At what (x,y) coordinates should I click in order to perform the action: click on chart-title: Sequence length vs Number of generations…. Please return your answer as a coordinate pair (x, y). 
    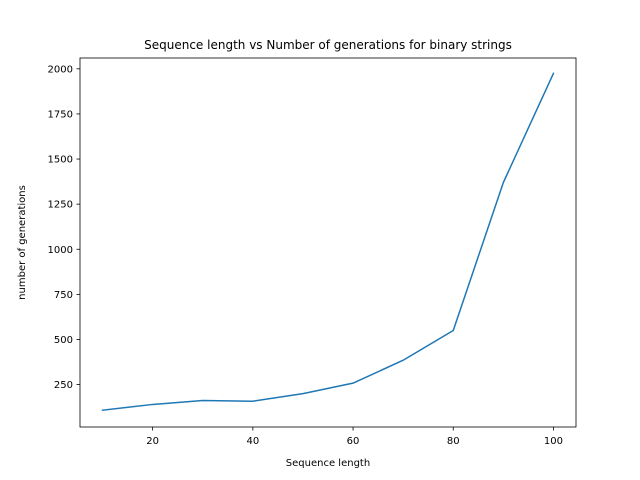
    Looking at the image, I should click on (328, 45).